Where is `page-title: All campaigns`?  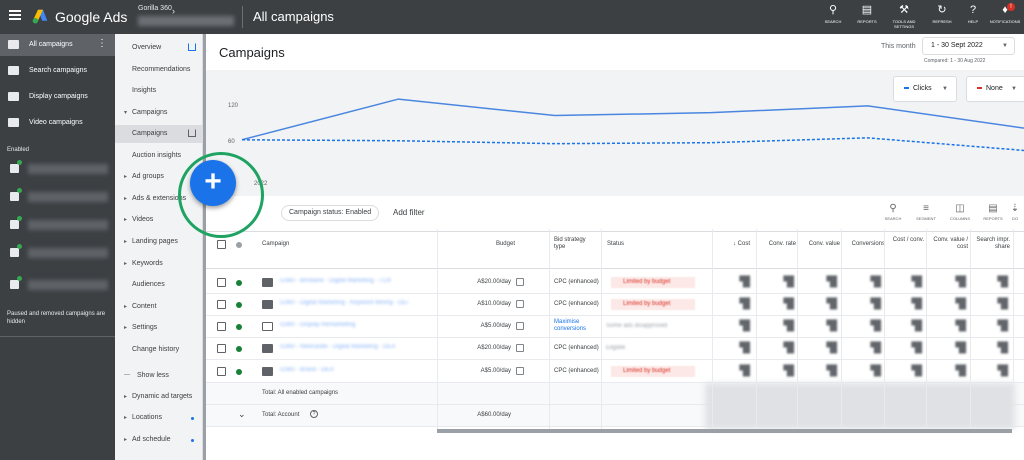
page-title: All campaigns is located at coordinates (293, 16).